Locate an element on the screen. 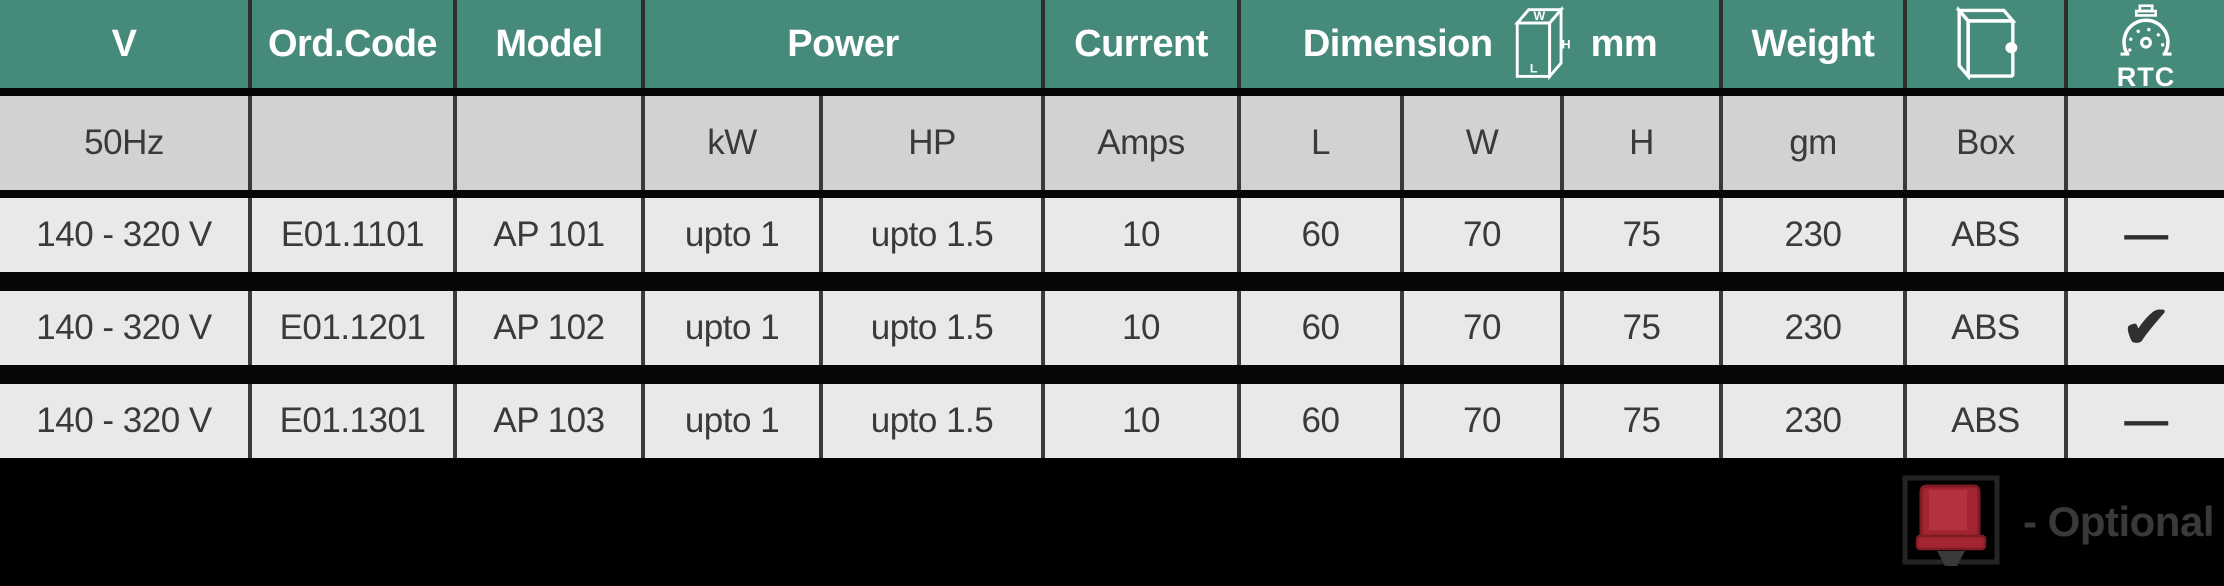 This screenshot has height=586, width=2224. subheader-label-length: L is located at coordinates (1320, 142).